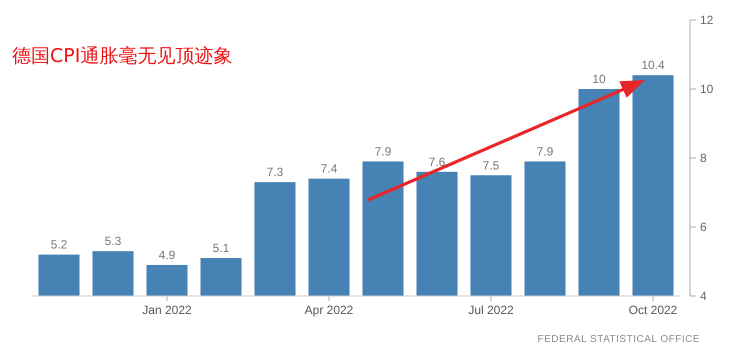 Image resolution: width=740 pixels, height=350 pixels. I want to click on data-label: 7.4, so click(329, 169).